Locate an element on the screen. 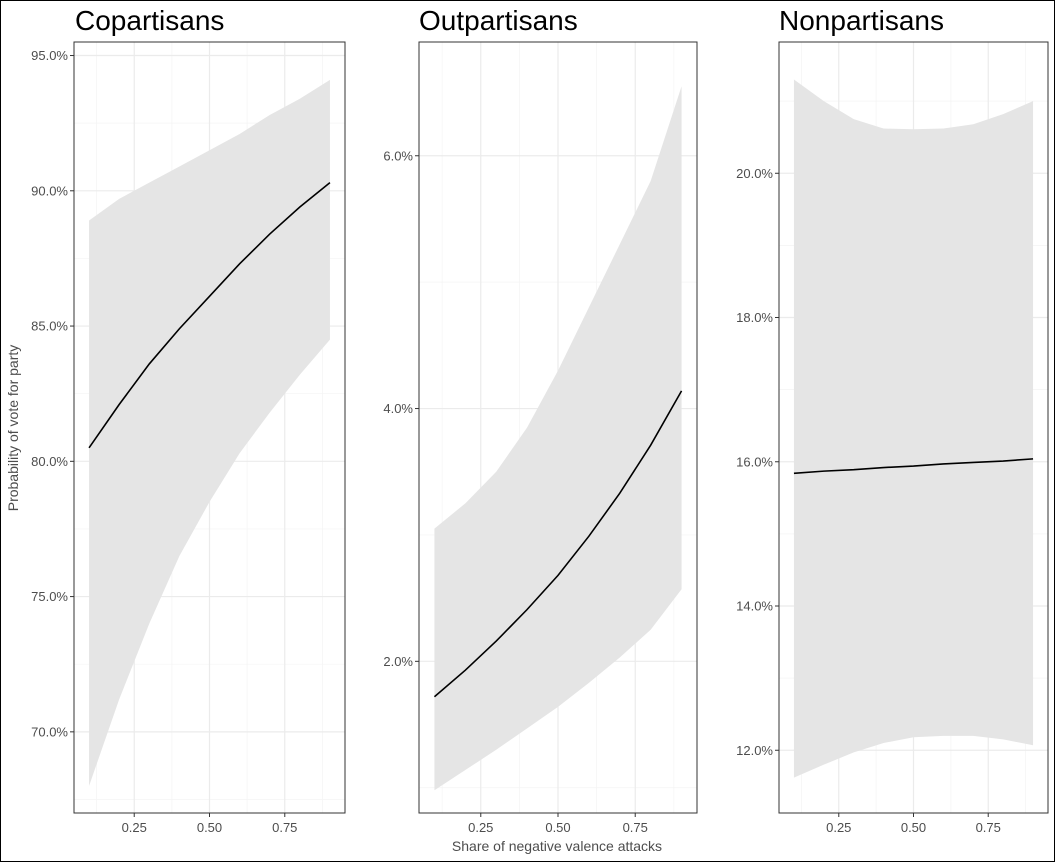  y-tick-label: 6.0% is located at coordinates (398, 155).